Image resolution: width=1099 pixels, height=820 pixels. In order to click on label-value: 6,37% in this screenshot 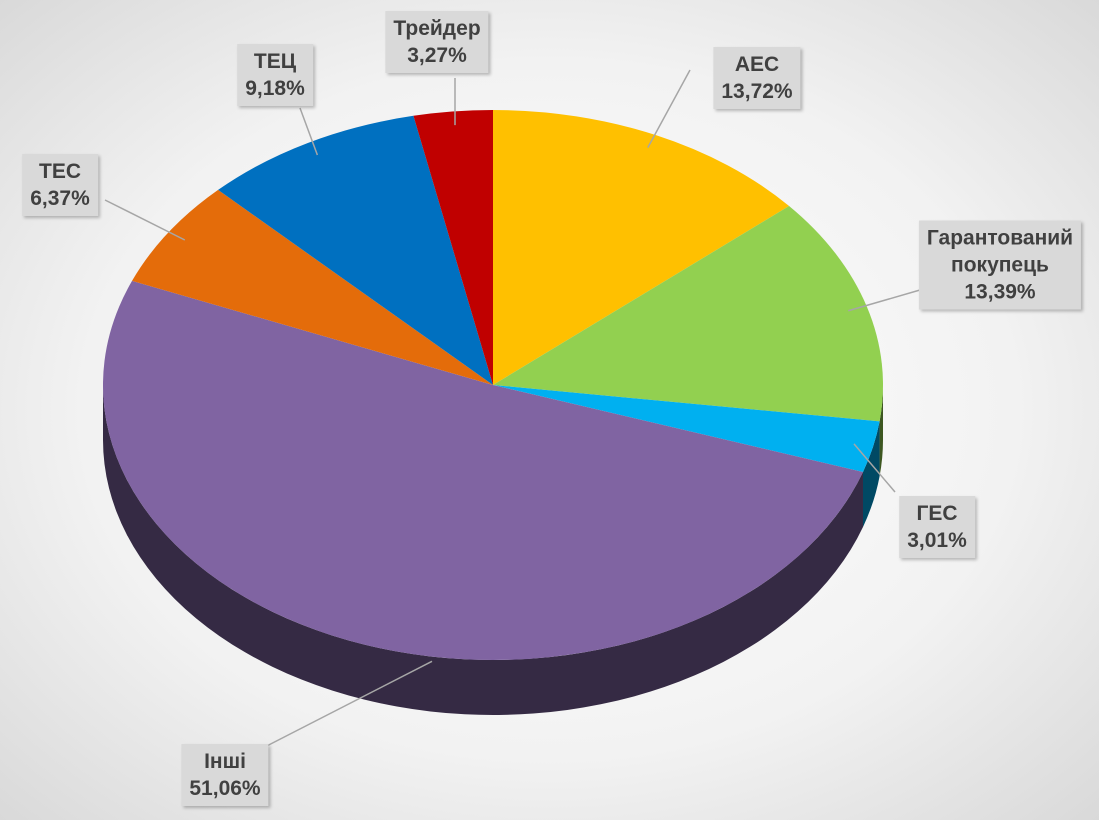, I will do `click(60, 198)`.